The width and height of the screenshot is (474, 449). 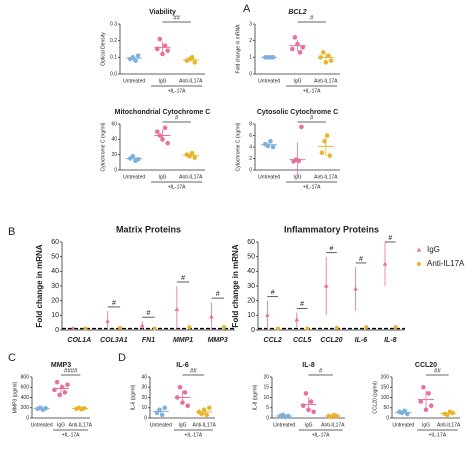 I want to click on y-tick-label: 10, so click(x=55, y=315).